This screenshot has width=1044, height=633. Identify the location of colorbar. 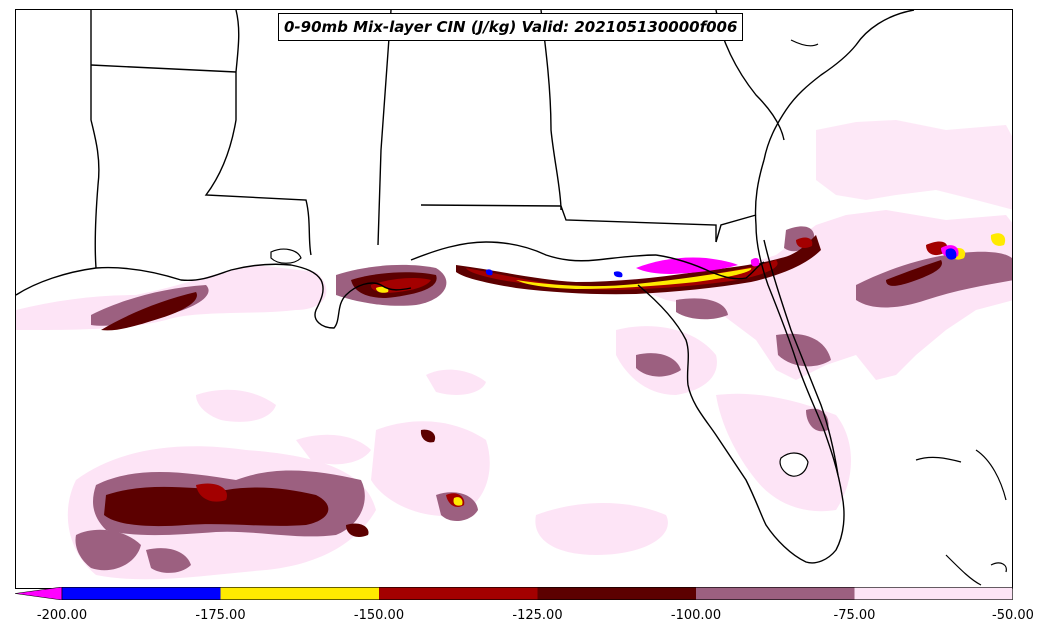
(514, 593).